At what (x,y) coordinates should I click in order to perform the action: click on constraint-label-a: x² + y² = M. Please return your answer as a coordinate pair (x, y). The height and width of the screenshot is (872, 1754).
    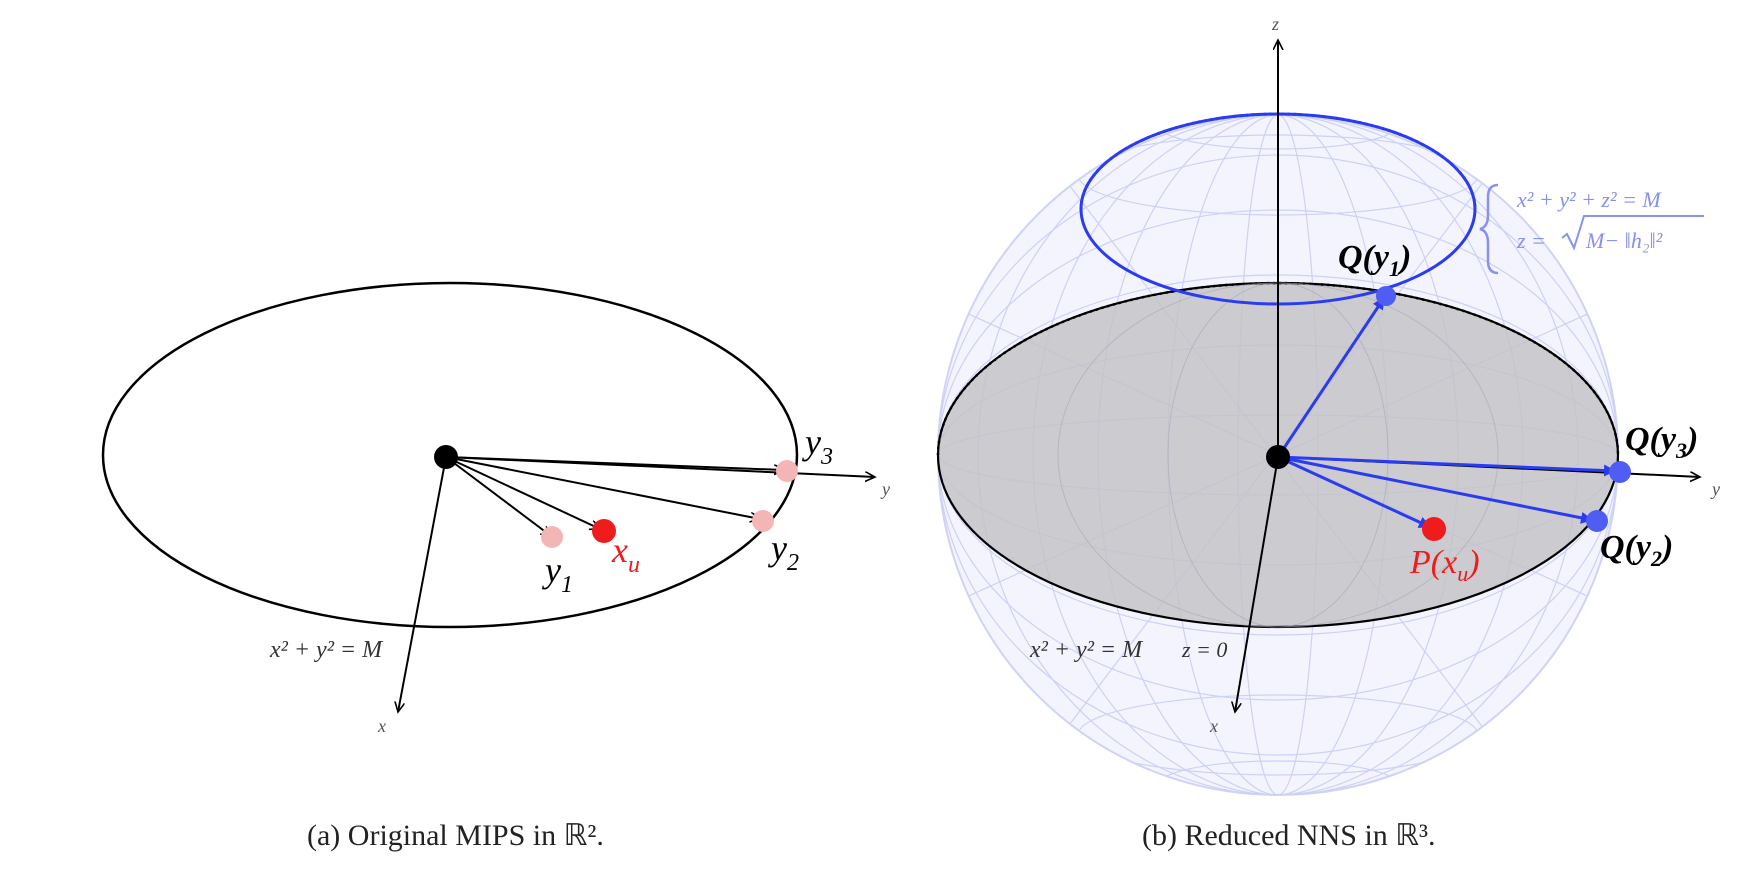
    Looking at the image, I should click on (326, 650).